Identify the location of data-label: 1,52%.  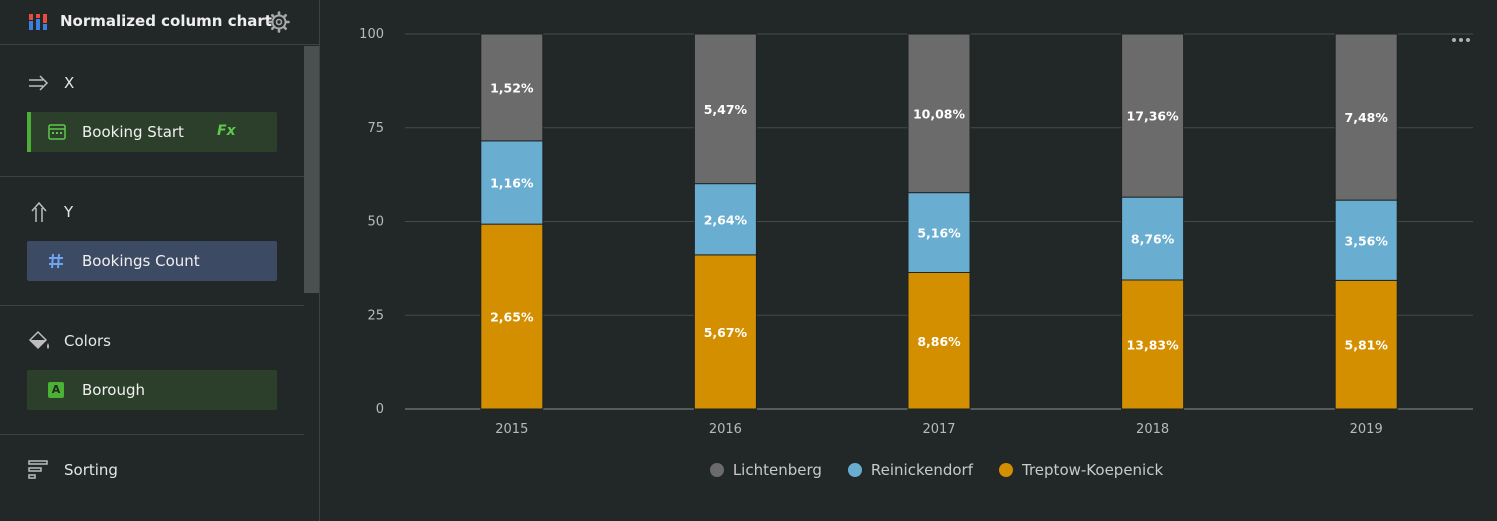
(512, 87).